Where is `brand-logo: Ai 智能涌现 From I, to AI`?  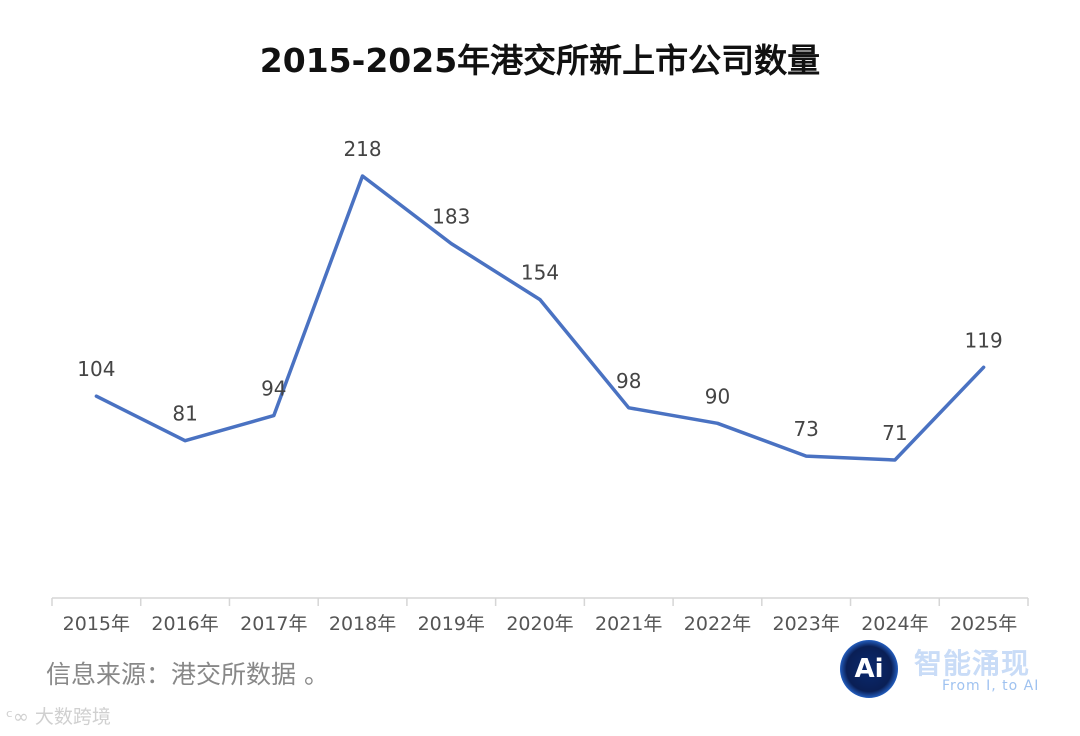
brand-logo: Ai 智能涌现 From I, to AI is located at coordinates (945, 670).